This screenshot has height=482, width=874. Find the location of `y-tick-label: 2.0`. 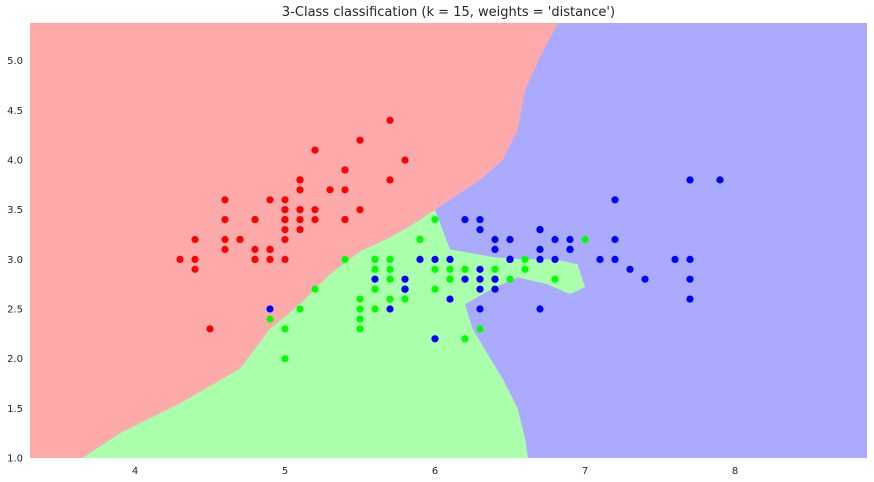

y-tick-label: 2.0 is located at coordinates (15, 359).